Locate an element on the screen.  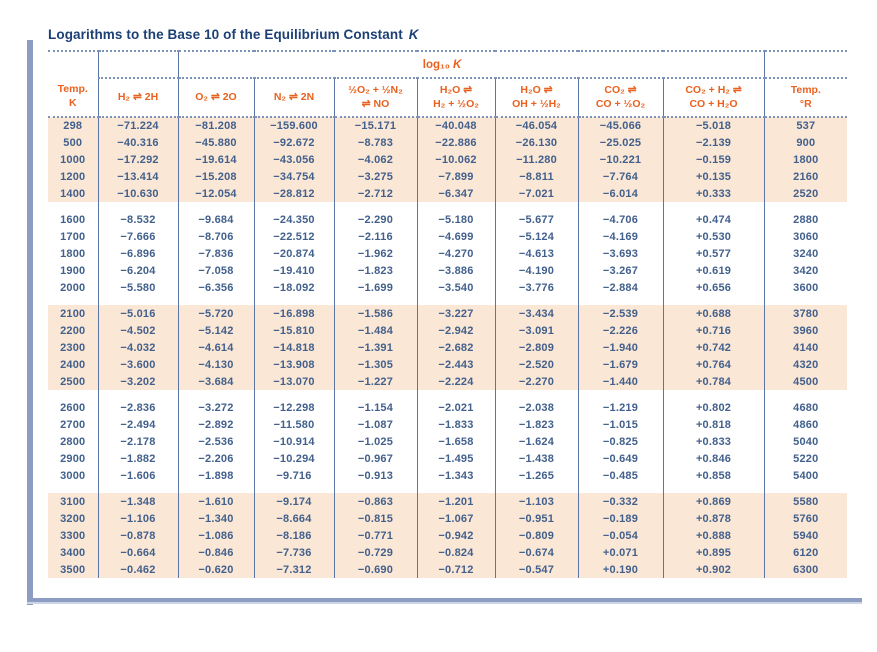
log-k-value-cell: −9.684 is located at coordinates (215, 219).